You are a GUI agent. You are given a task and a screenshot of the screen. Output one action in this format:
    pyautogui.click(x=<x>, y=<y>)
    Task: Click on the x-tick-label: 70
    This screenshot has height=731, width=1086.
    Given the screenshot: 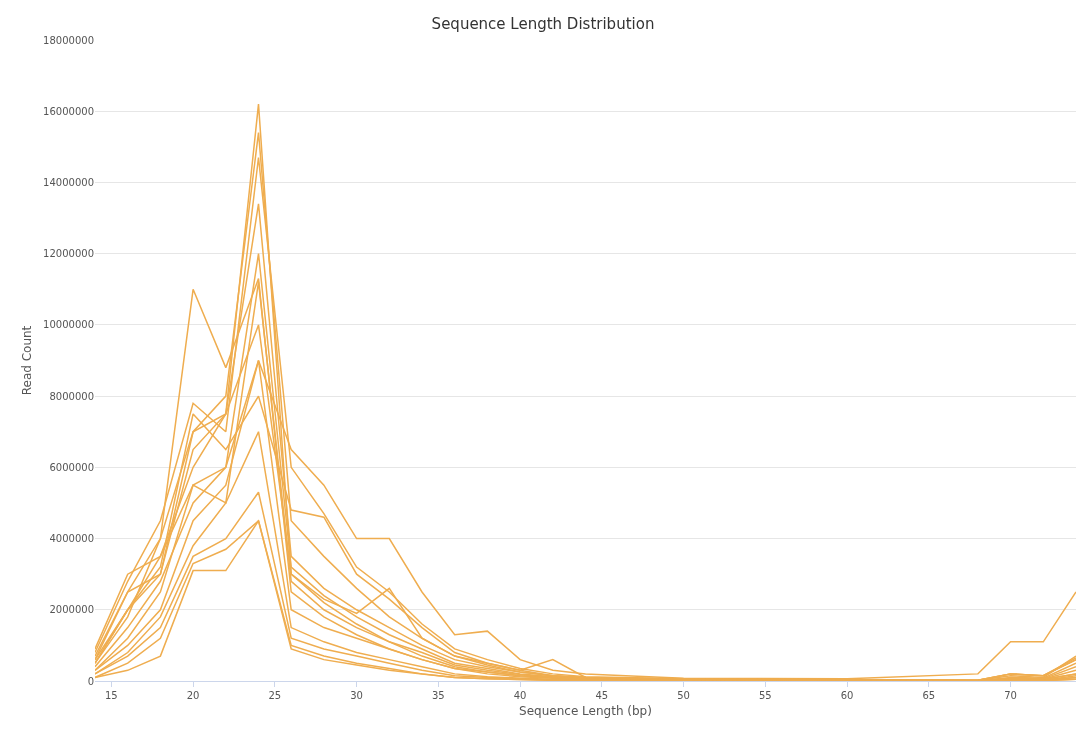 What is the action you would take?
    pyautogui.click(x=1010, y=695)
    